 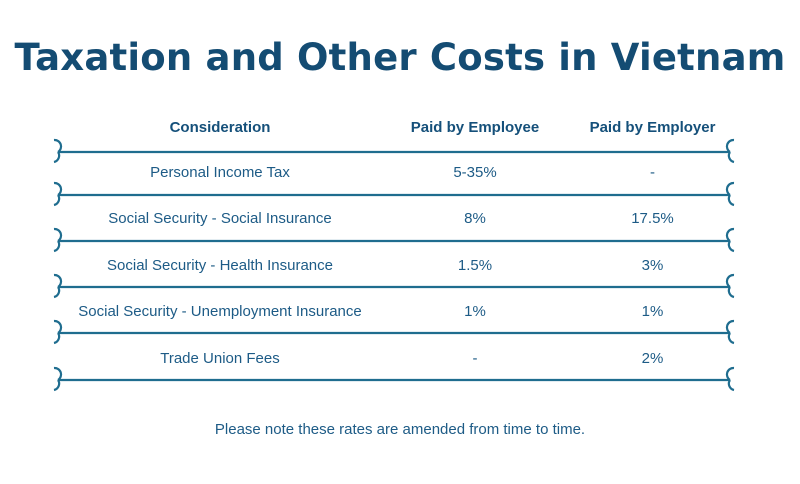 What do you see at coordinates (220, 311) in the screenshot?
I see `row-4-consideration: Social Security - Unemployment Insurance` at bounding box center [220, 311].